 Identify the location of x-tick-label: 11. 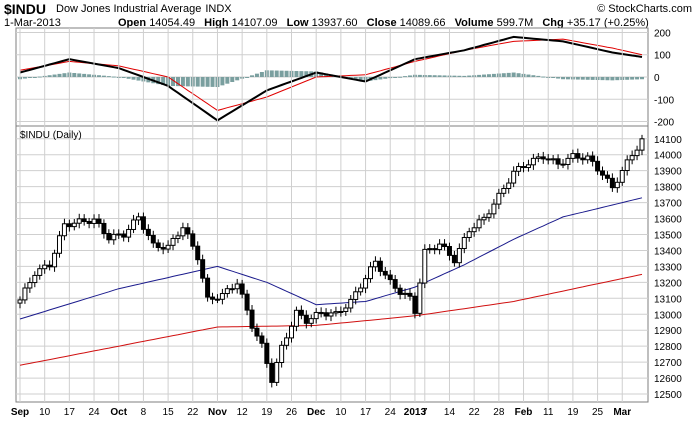
(548, 412).